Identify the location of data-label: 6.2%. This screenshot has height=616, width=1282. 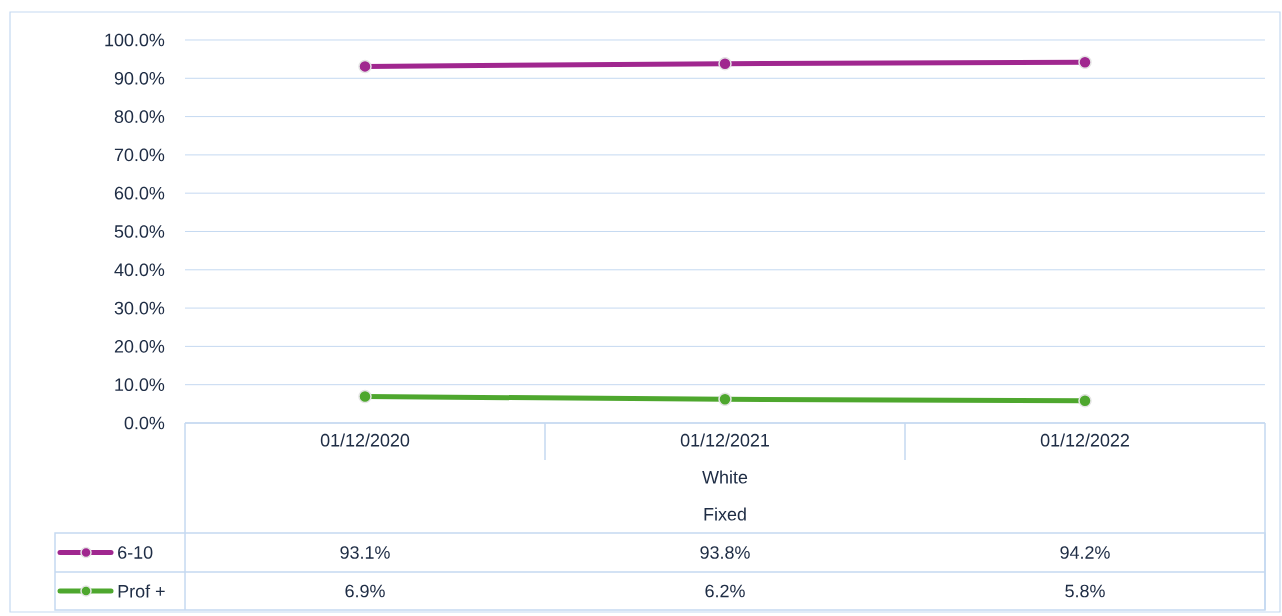
(725, 591).